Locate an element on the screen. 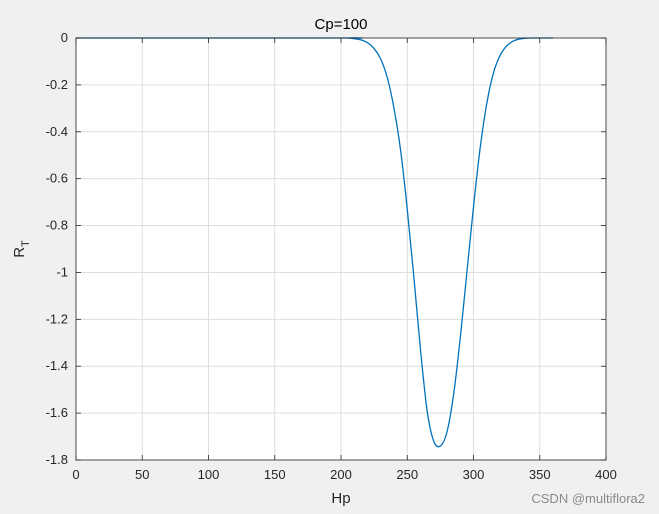 The height and width of the screenshot is (514, 659). watermark: CSDN @multiflora2 is located at coordinates (588, 498).